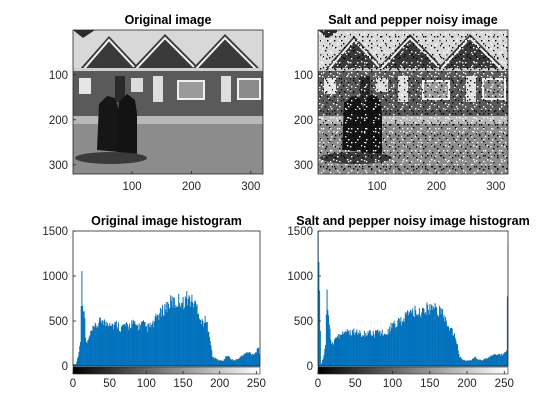 The width and height of the screenshot is (560, 420). Describe the element at coordinates (109, 384) in the screenshot. I see `x-tick-label: 50` at that location.